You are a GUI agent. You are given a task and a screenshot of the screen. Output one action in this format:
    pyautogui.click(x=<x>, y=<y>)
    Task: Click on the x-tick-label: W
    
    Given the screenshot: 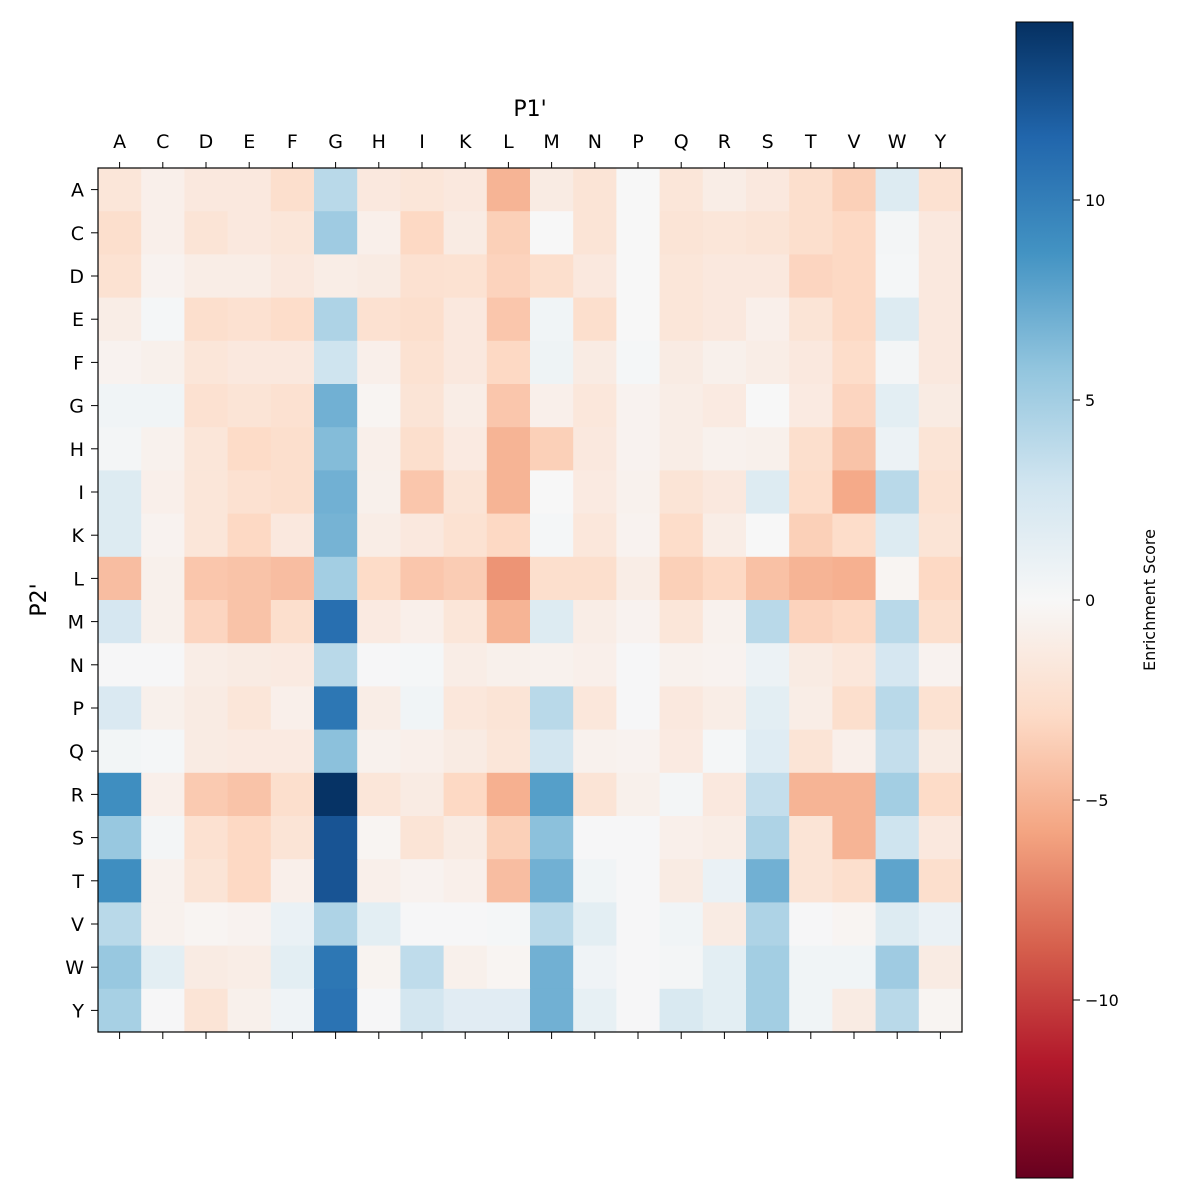 What is the action you would take?
    pyautogui.click(x=897, y=142)
    